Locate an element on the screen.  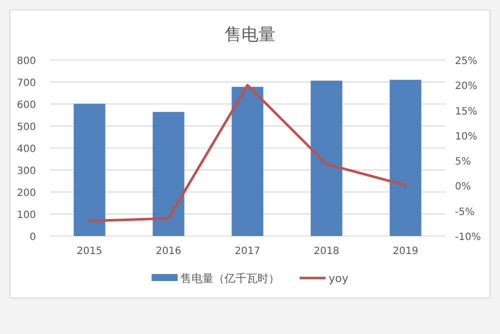
y-tick-label: 100 is located at coordinates (26, 215).